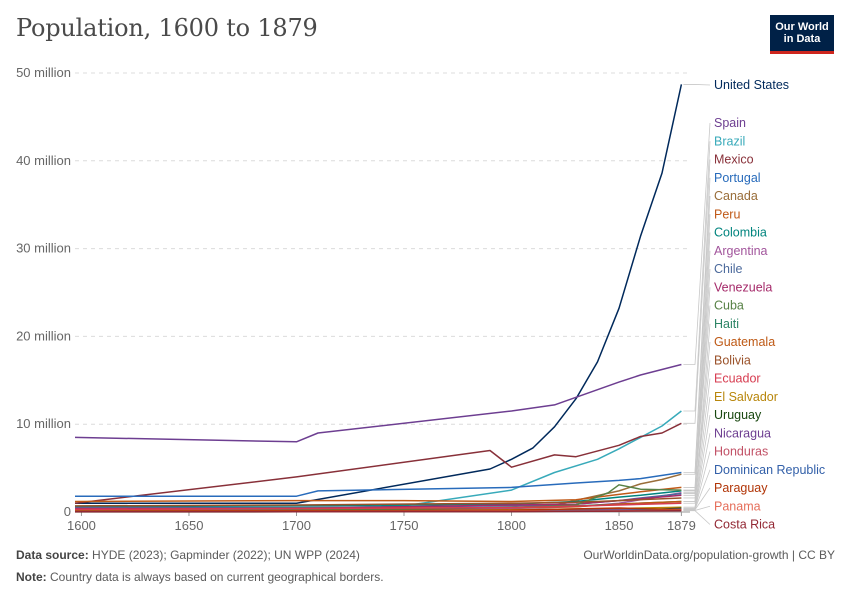  I want to click on owid-logo: Our World in Data, so click(802, 34).